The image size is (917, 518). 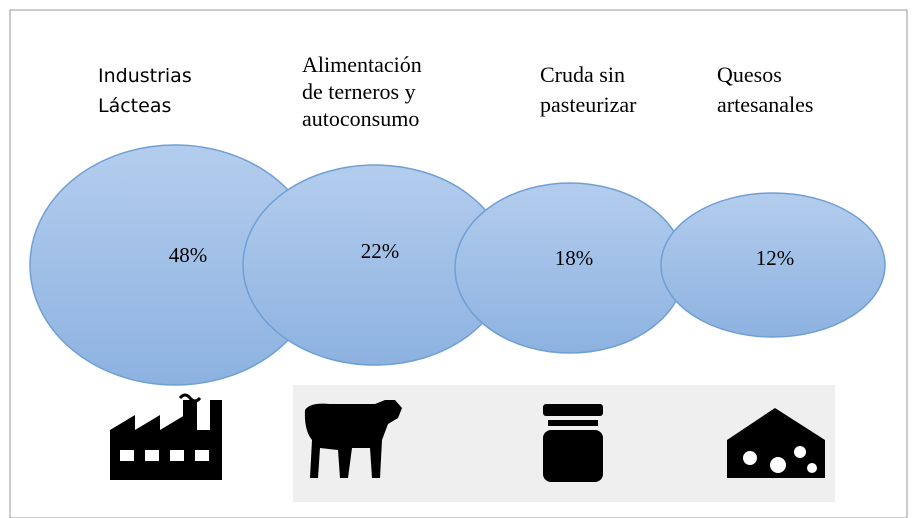 What do you see at coordinates (588, 104) in the screenshot?
I see `category-label: pasteurizar` at bounding box center [588, 104].